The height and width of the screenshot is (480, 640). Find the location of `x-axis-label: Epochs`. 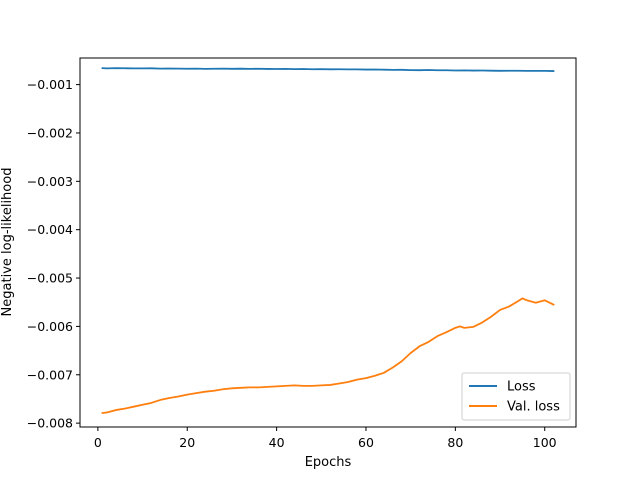

x-axis-label: Epochs is located at coordinates (328, 462).